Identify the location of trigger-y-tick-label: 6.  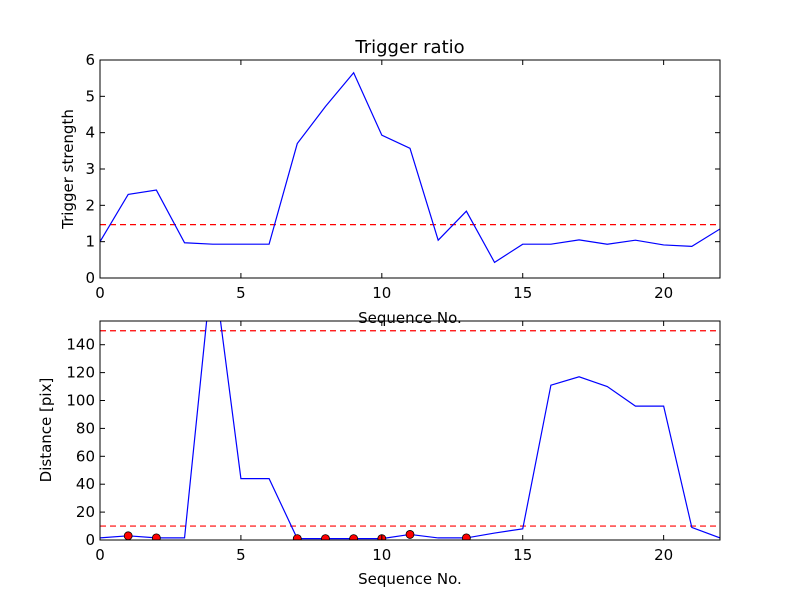
(90, 60).